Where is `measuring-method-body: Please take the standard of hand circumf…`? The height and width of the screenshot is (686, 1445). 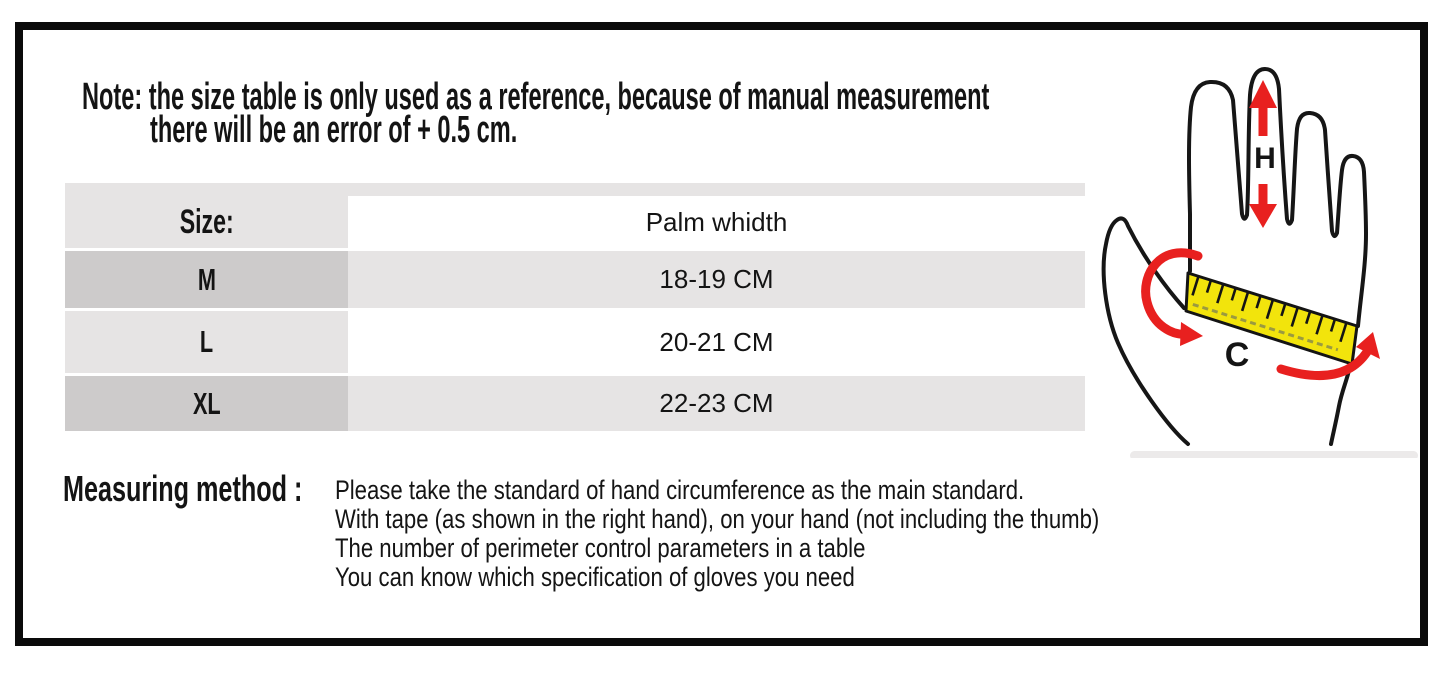 measuring-method-body: Please take the standard of hand circumf… is located at coordinates (801, 534).